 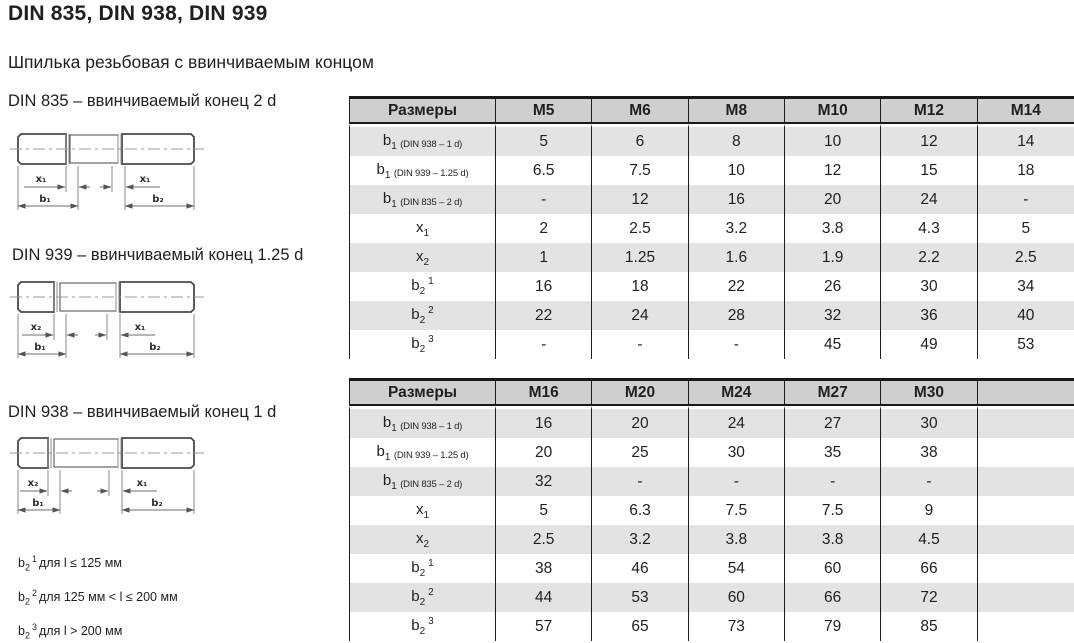 I want to click on din835-caption: DIN 835 – ввинчиваемый конец 2 d, so click(x=142, y=101).